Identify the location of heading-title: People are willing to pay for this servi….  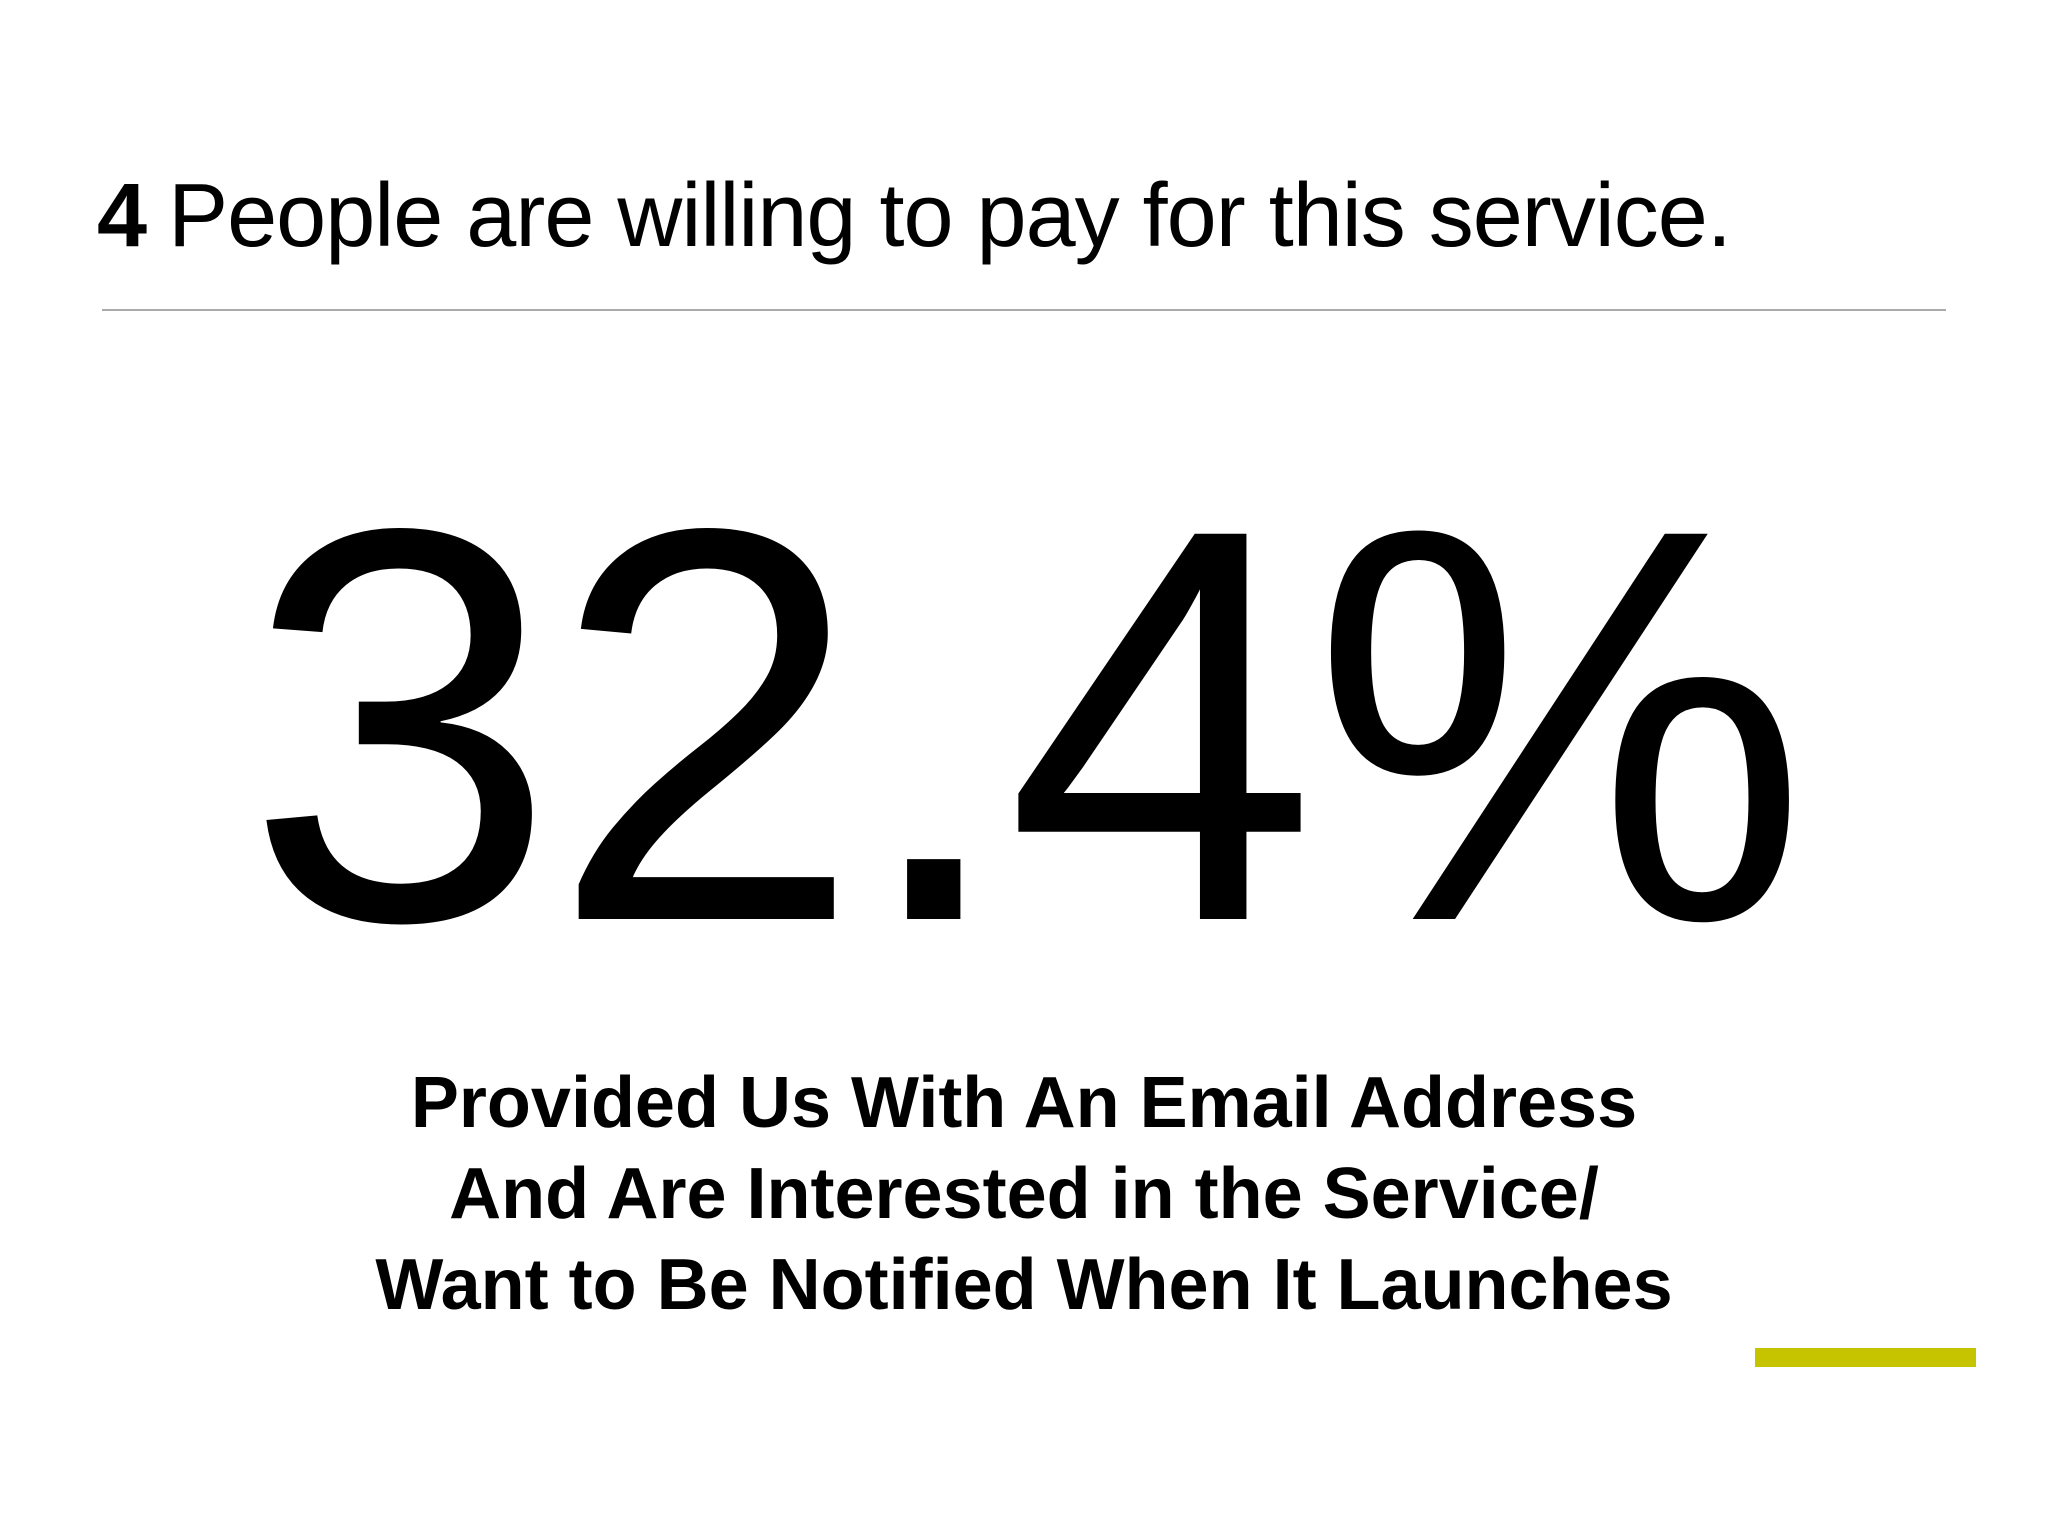
(950, 216).